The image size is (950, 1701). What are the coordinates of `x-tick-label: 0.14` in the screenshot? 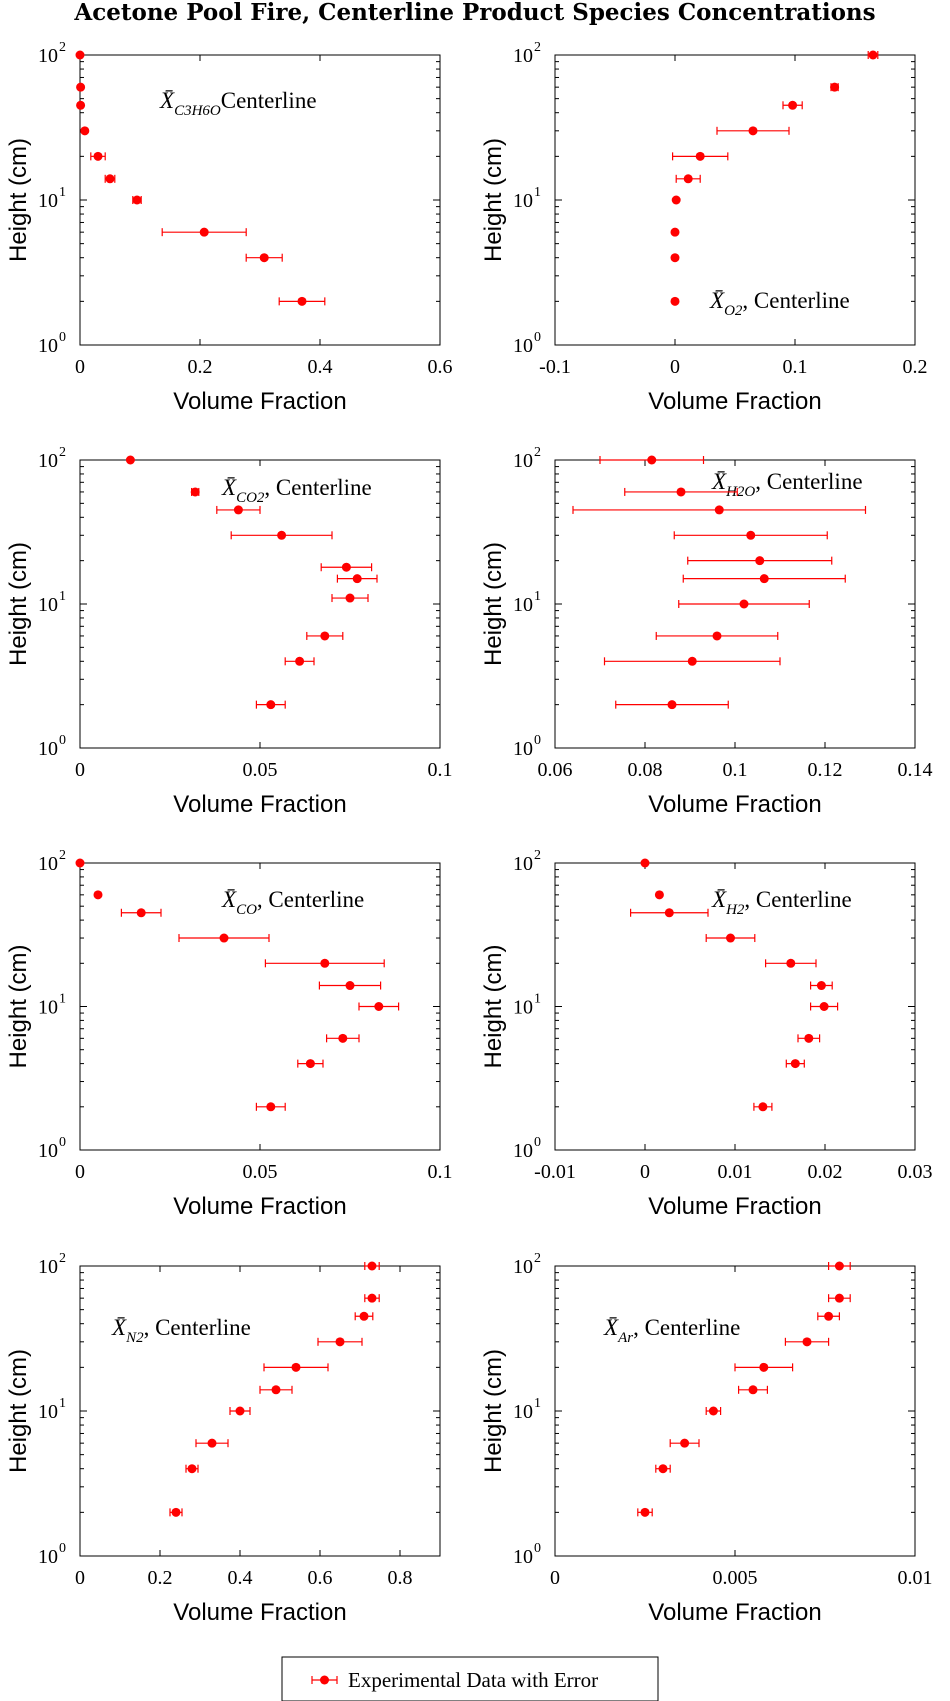 It's located at (915, 770).